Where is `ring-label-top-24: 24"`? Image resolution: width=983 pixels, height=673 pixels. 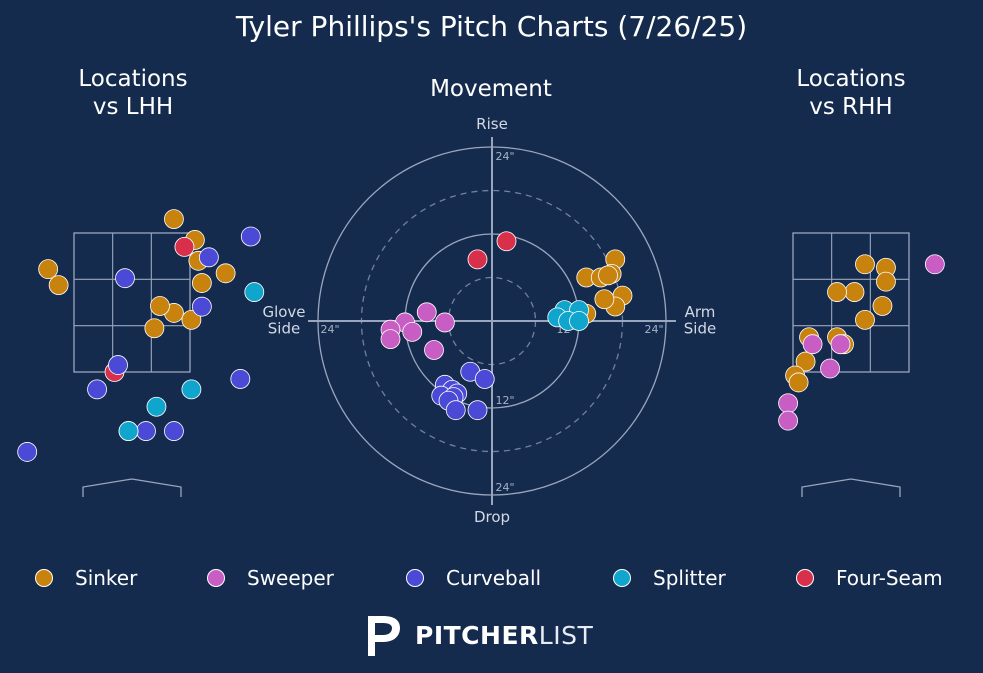
ring-label-top-24: 24" is located at coordinates (504, 156).